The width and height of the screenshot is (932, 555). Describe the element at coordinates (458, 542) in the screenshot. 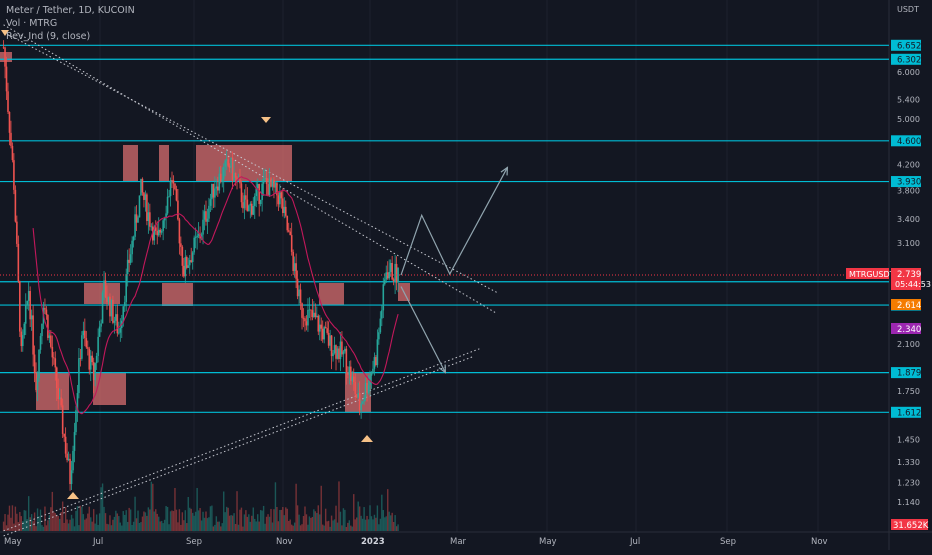

I see `time-label: Mar` at that location.